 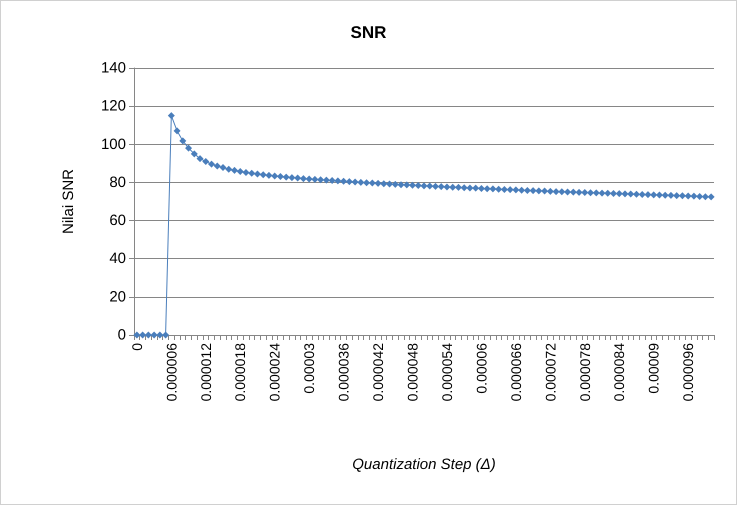 What do you see at coordinates (516, 372) in the screenshot?
I see `x-tick-label: 0.000066` at bounding box center [516, 372].